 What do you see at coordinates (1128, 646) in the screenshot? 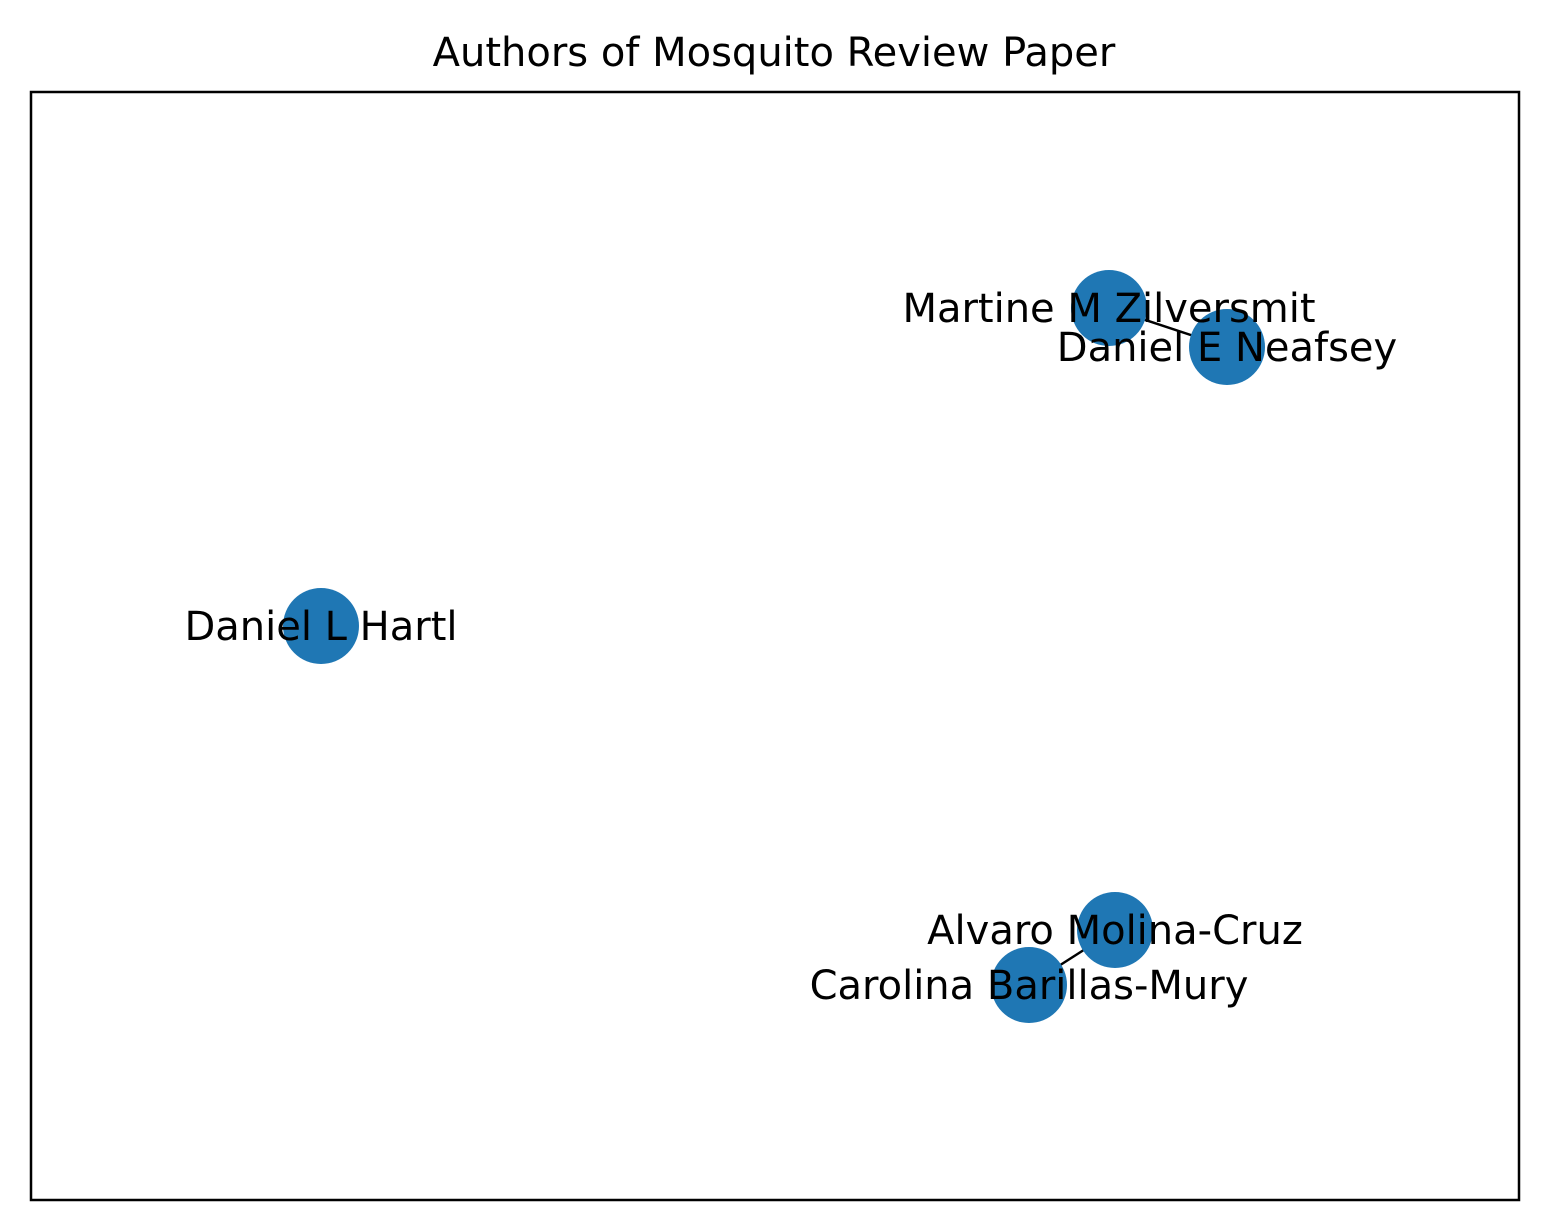
I see `edges-layer` at bounding box center [1128, 646].